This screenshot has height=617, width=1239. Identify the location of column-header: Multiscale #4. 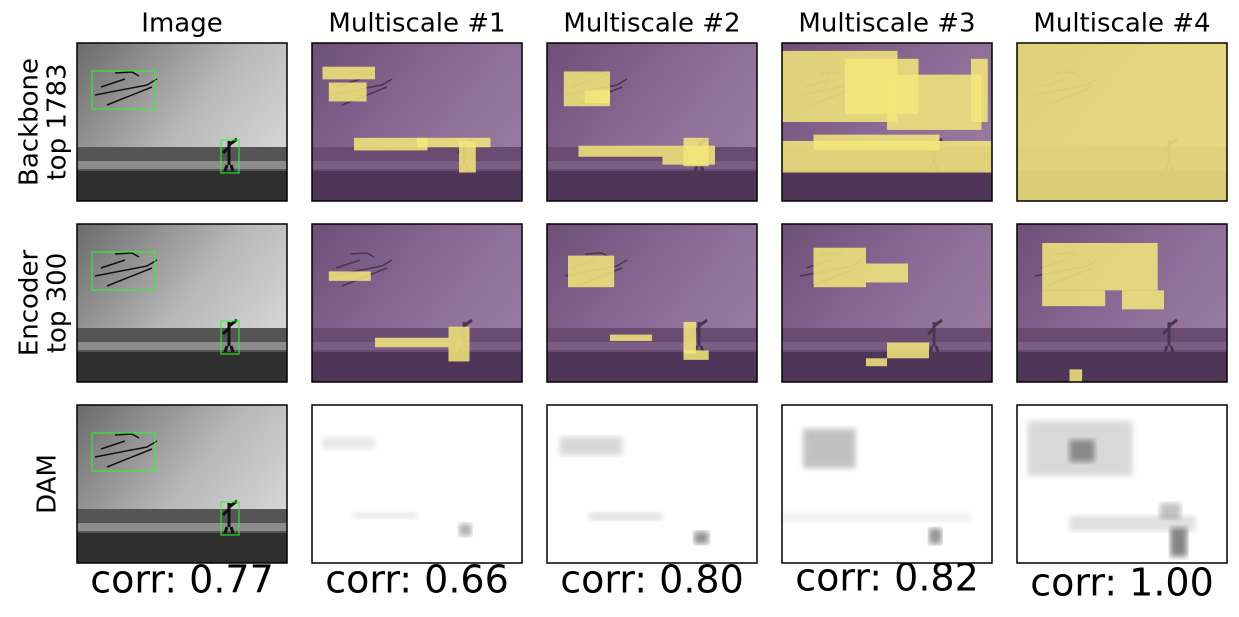
(1121, 24).